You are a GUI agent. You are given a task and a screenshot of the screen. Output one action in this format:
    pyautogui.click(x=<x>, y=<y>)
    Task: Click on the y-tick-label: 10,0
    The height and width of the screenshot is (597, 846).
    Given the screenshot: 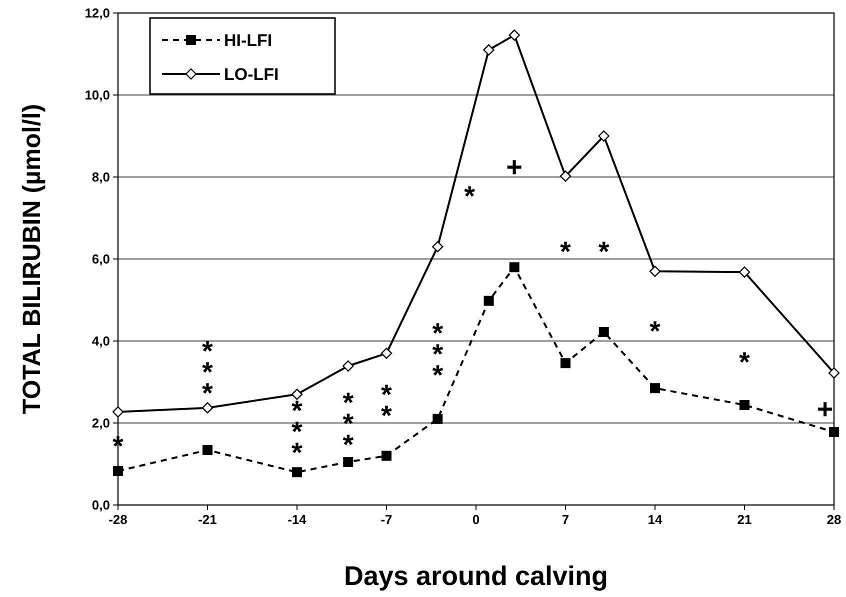 What is the action you would take?
    pyautogui.click(x=97, y=95)
    